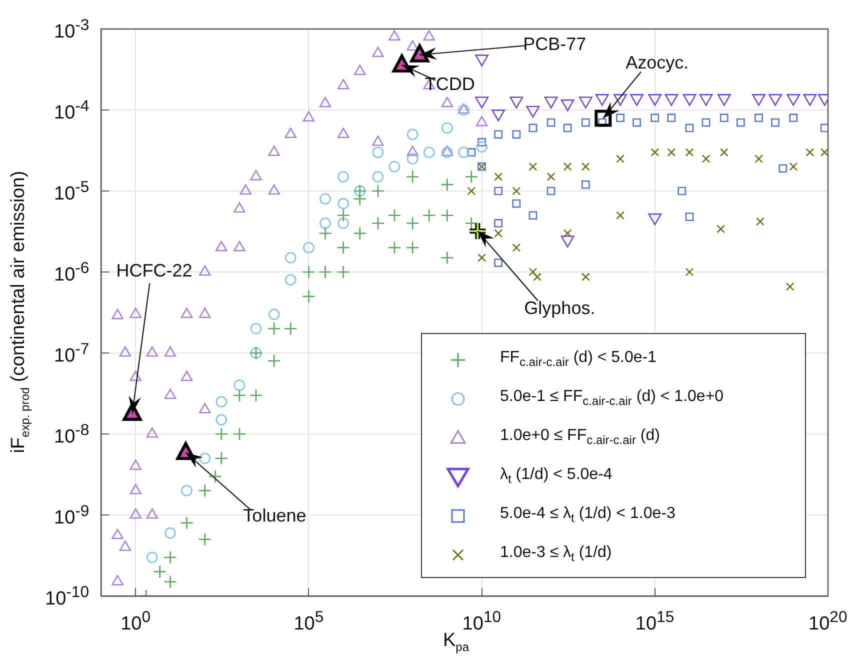 The height and width of the screenshot is (665, 849). What do you see at coordinates (654, 621) in the screenshot?
I see `x-tick-label: 10$^{15}$` at bounding box center [654, 621].